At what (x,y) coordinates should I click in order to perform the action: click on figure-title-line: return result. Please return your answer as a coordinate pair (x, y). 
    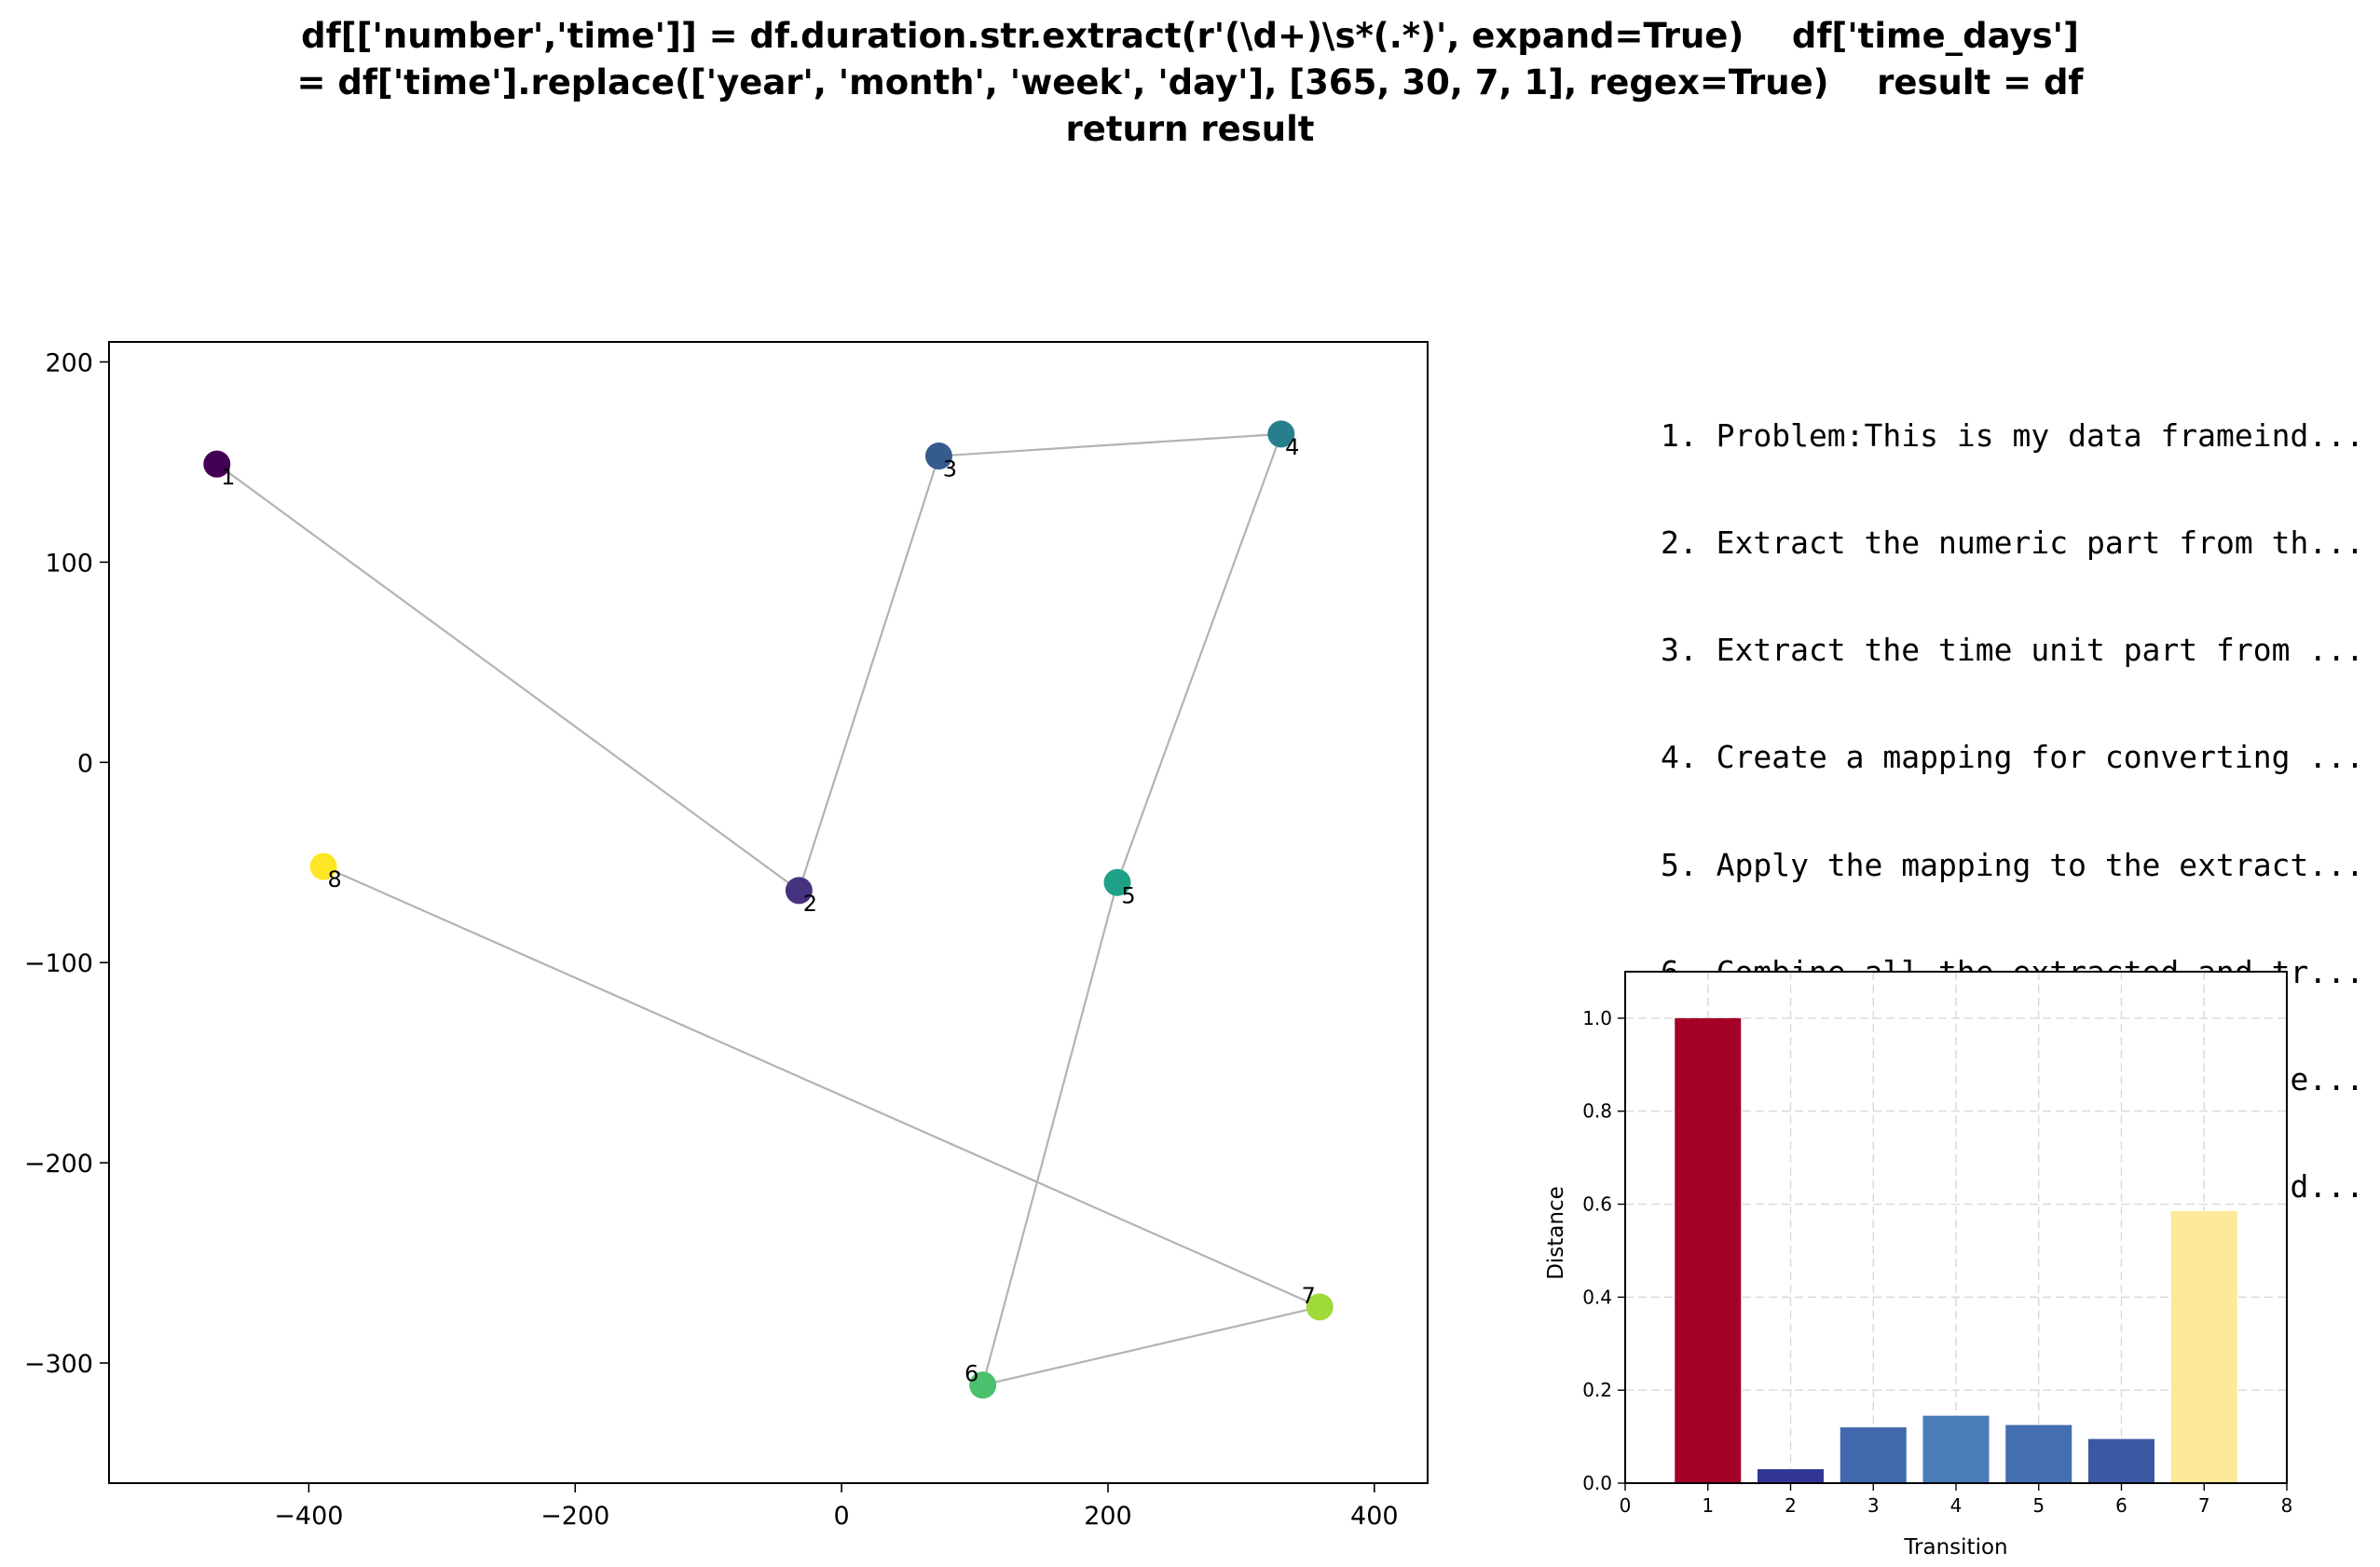
    Looking at the image, I should click on (1190, 129).